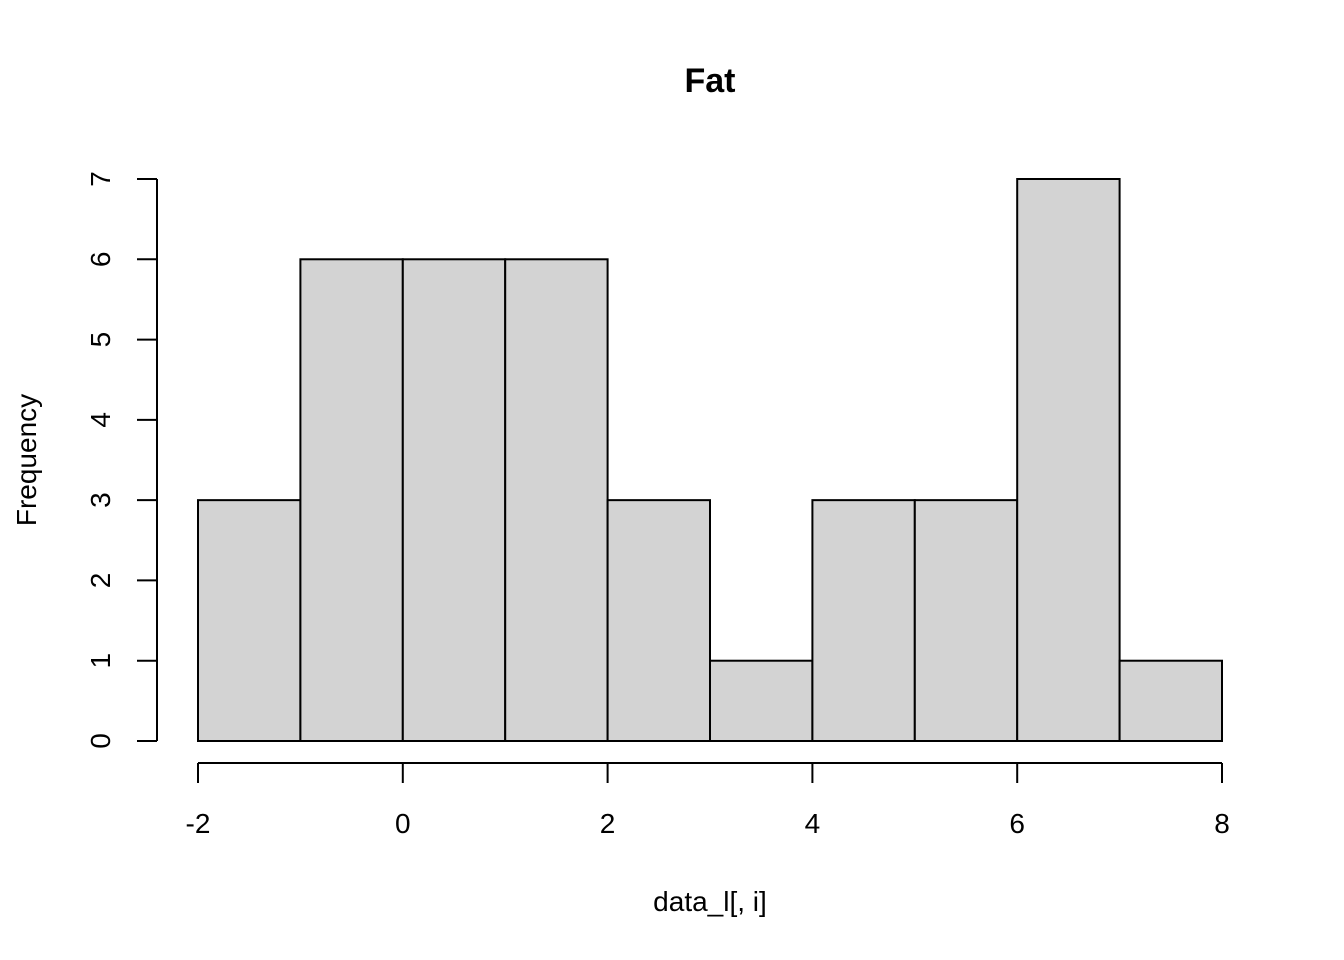 The width and height of the screenshot is (1344, 960). What do you see at coordinates (1222, 823) in the screenshot?
I see `x-tick-label: 8` at bounding box center [1222, 823].